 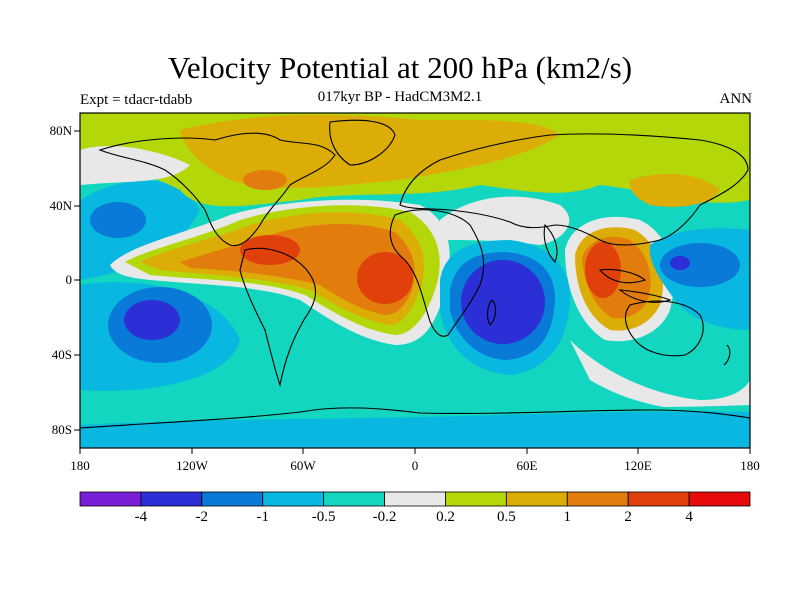 What do you see at coordinates (492, 312) in the screenshot?
I see `madagascar-outline` at bounding box center [492, 312].